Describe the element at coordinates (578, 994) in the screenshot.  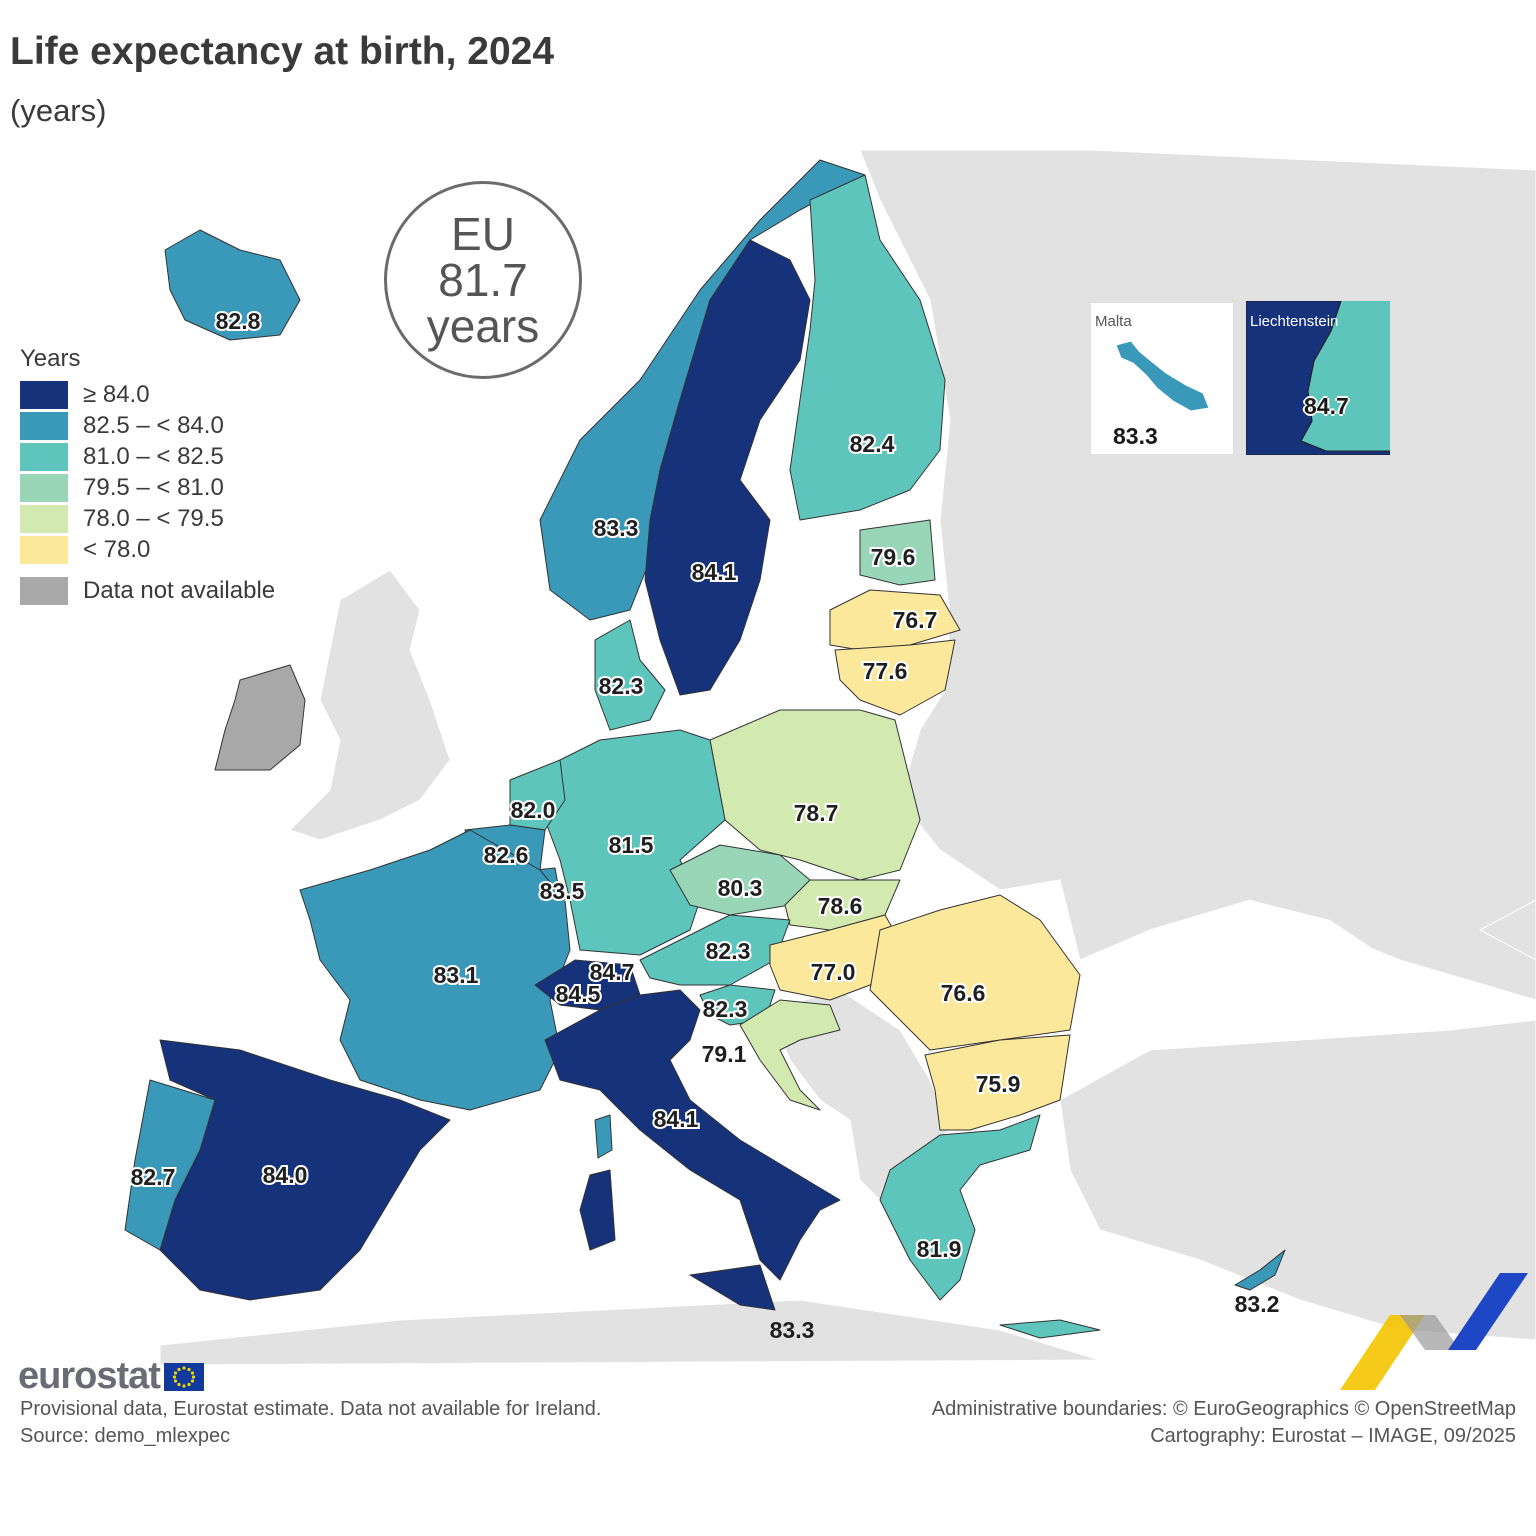
I see `label-switzerland: 84.5` at that location.